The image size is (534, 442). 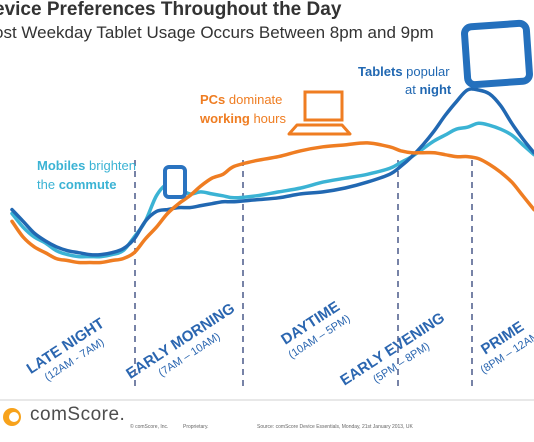 What do you see at coordinates (268, 118) in the screenshot?
I see `annotation-pcs-hours: hours` at bounding box center [268, 118].